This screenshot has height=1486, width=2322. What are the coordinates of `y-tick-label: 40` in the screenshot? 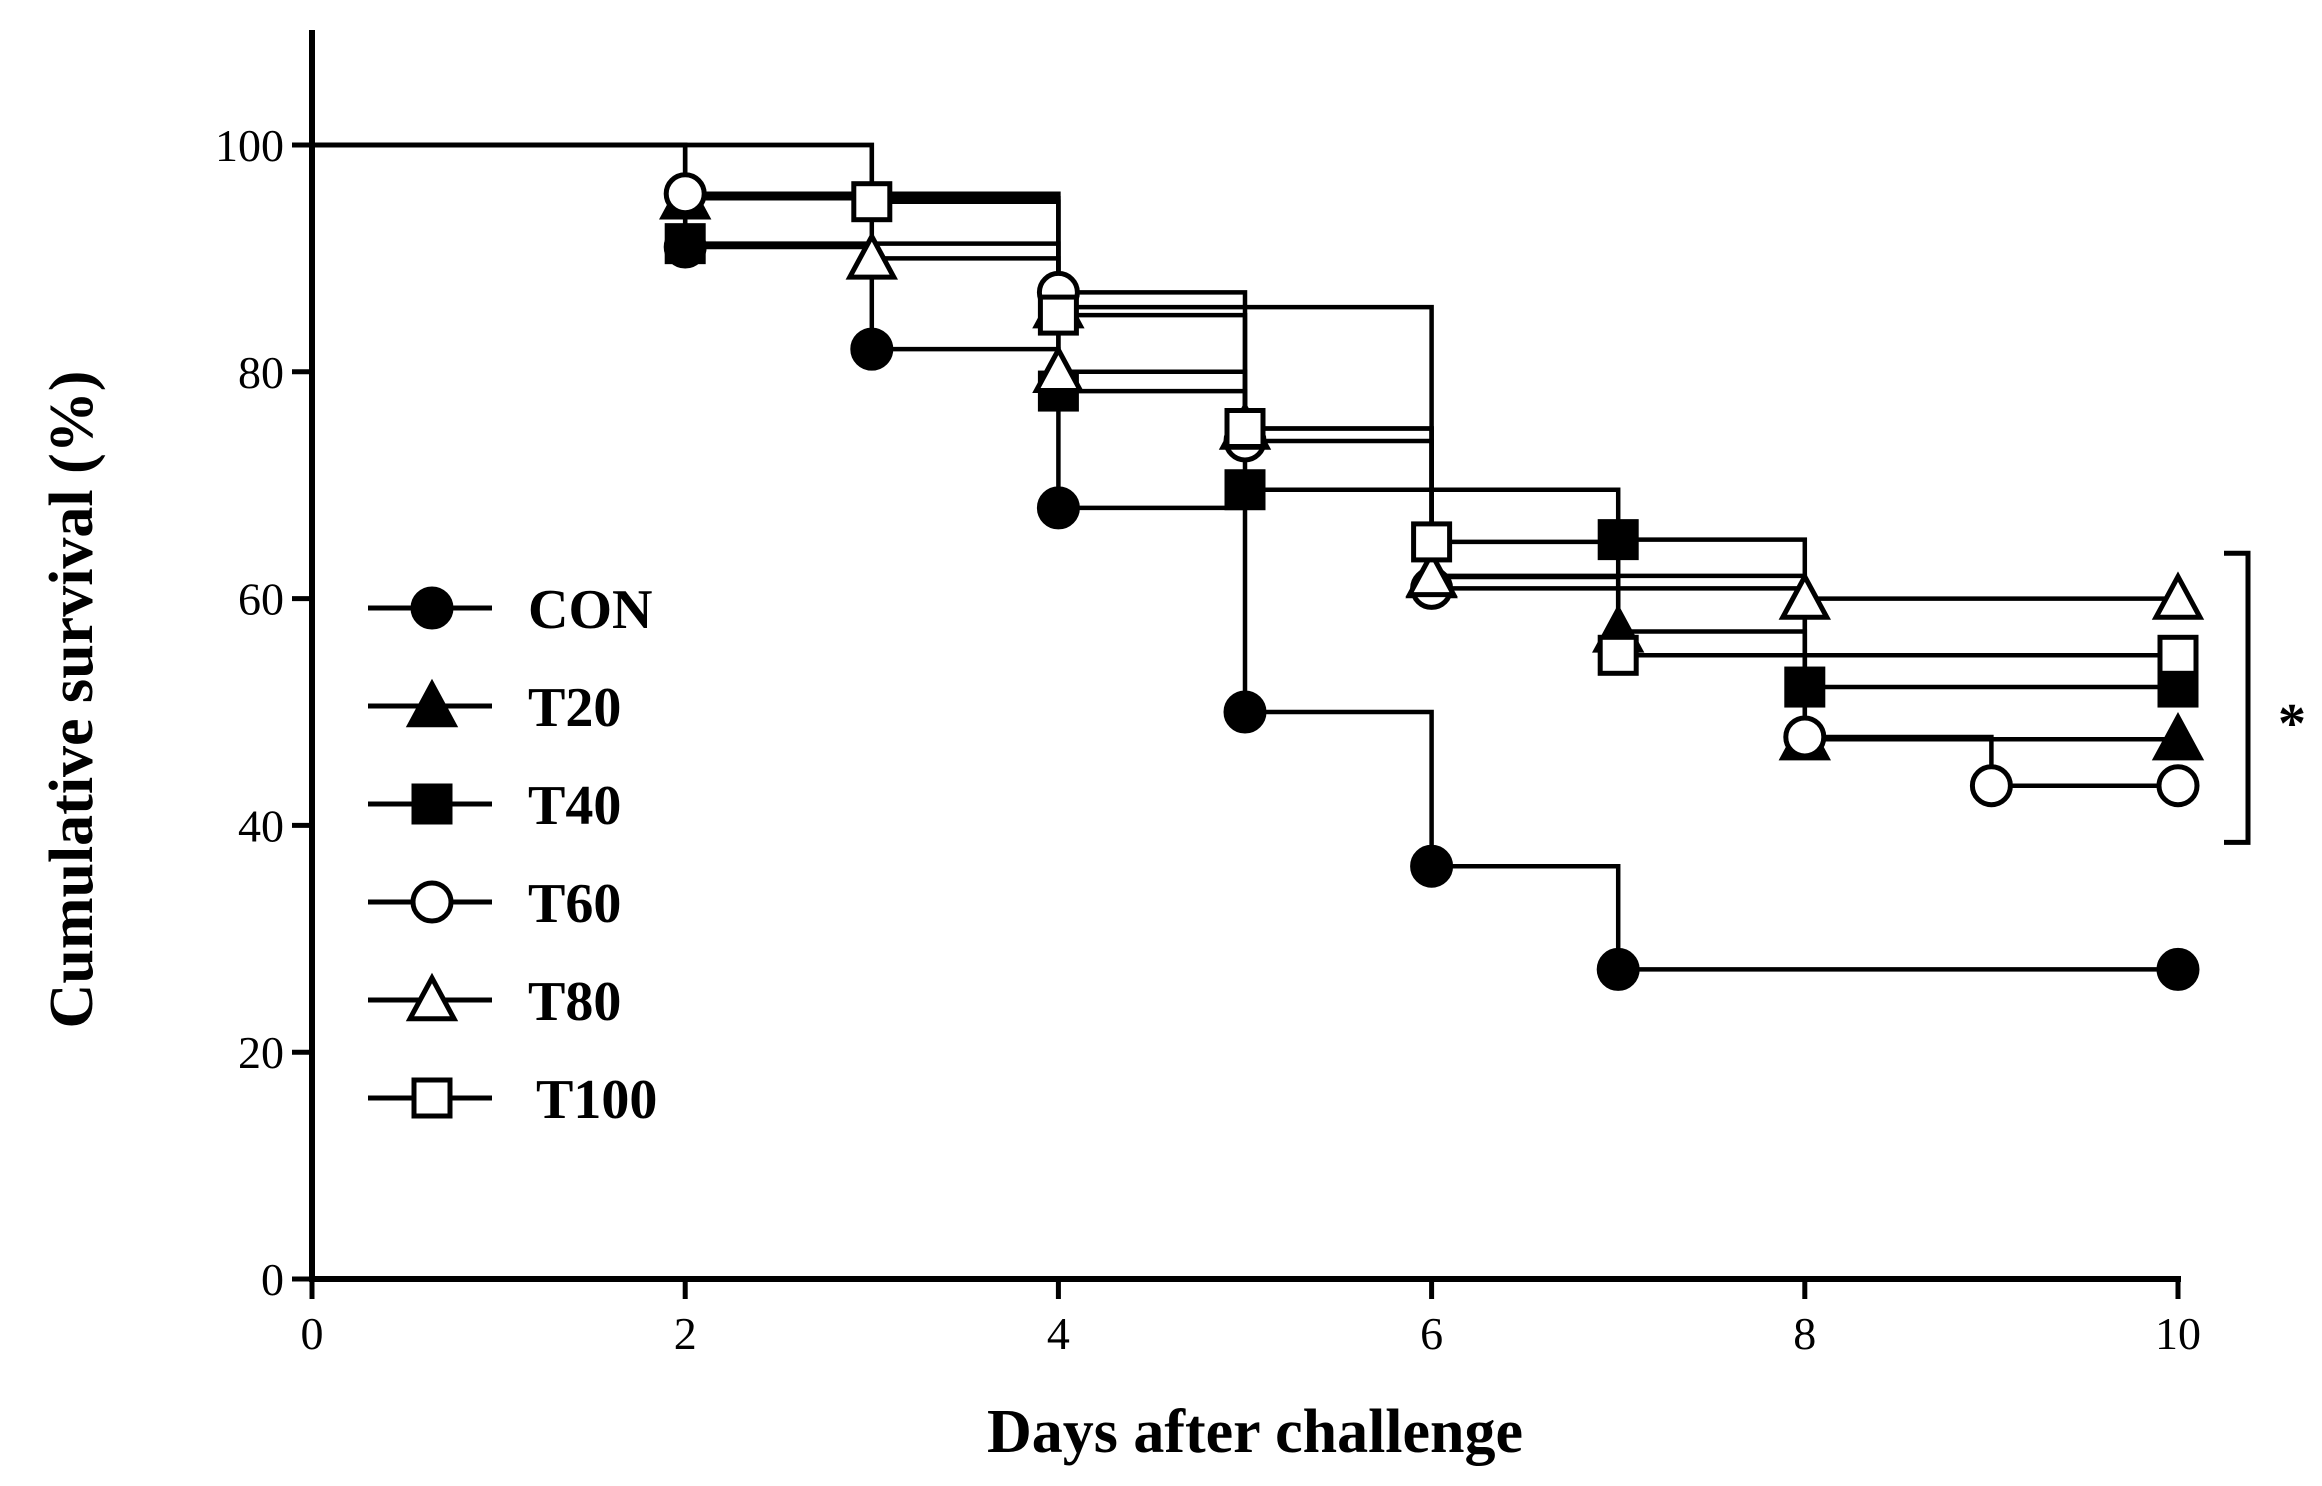 It's located at (261, 825).